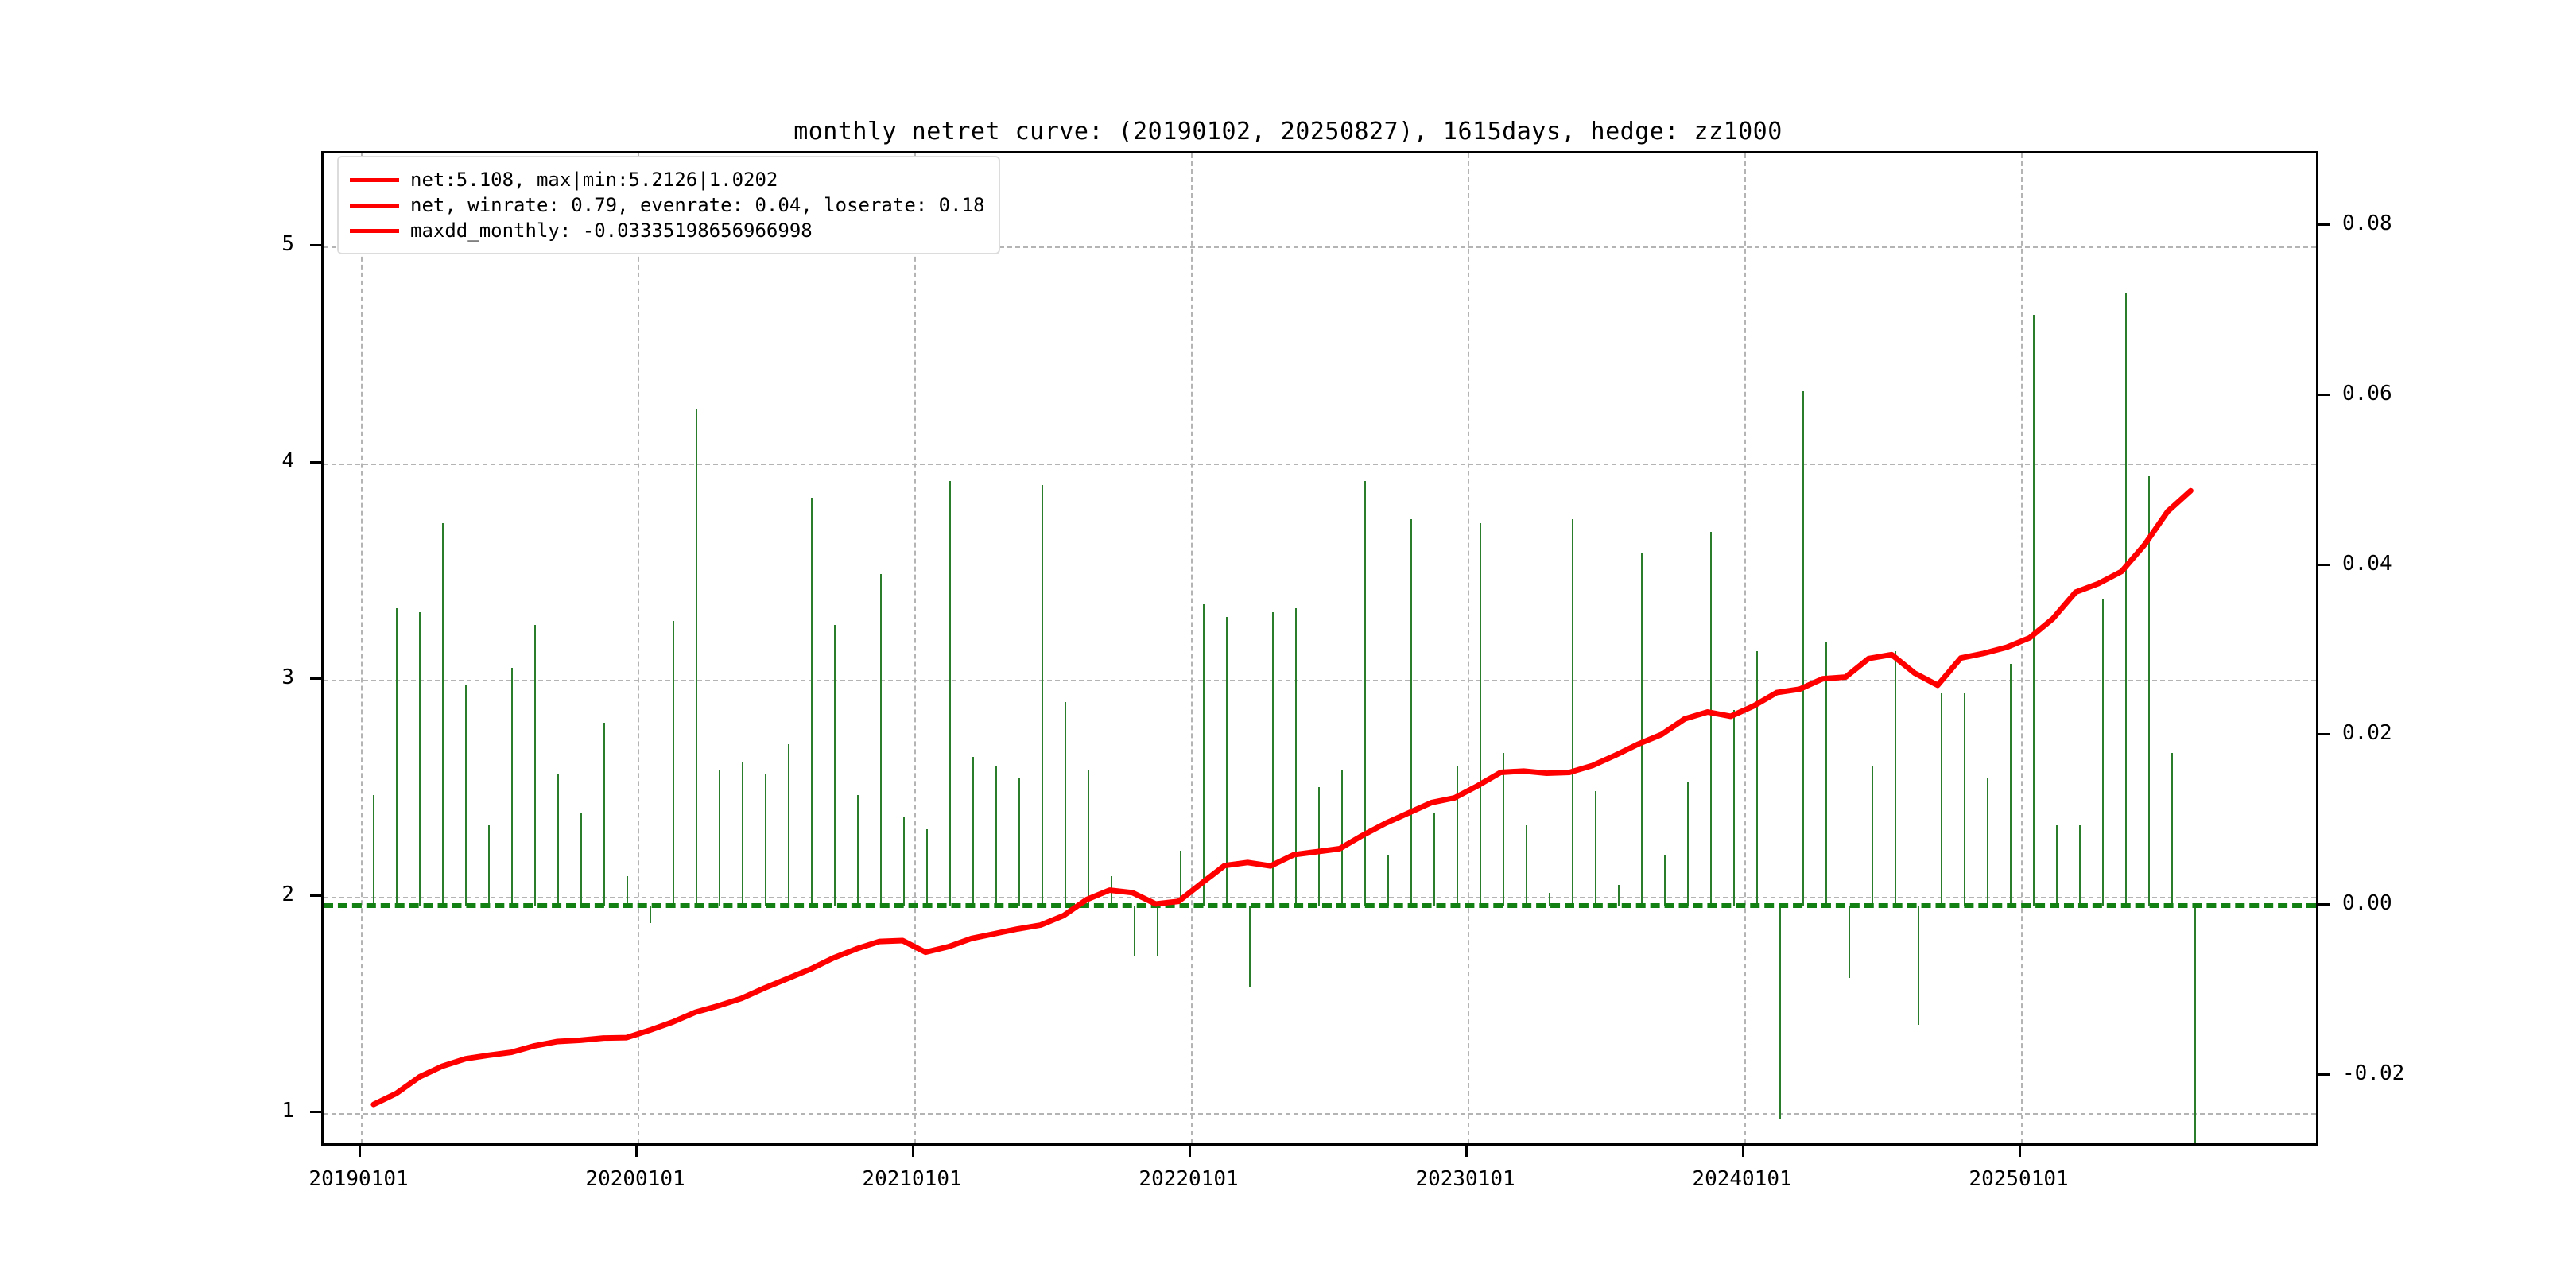 Image resolution: width=2576 pixels, height=1288 pixels. I want to click on y-axis-left-tick-label: 1, so click(287, 1111).